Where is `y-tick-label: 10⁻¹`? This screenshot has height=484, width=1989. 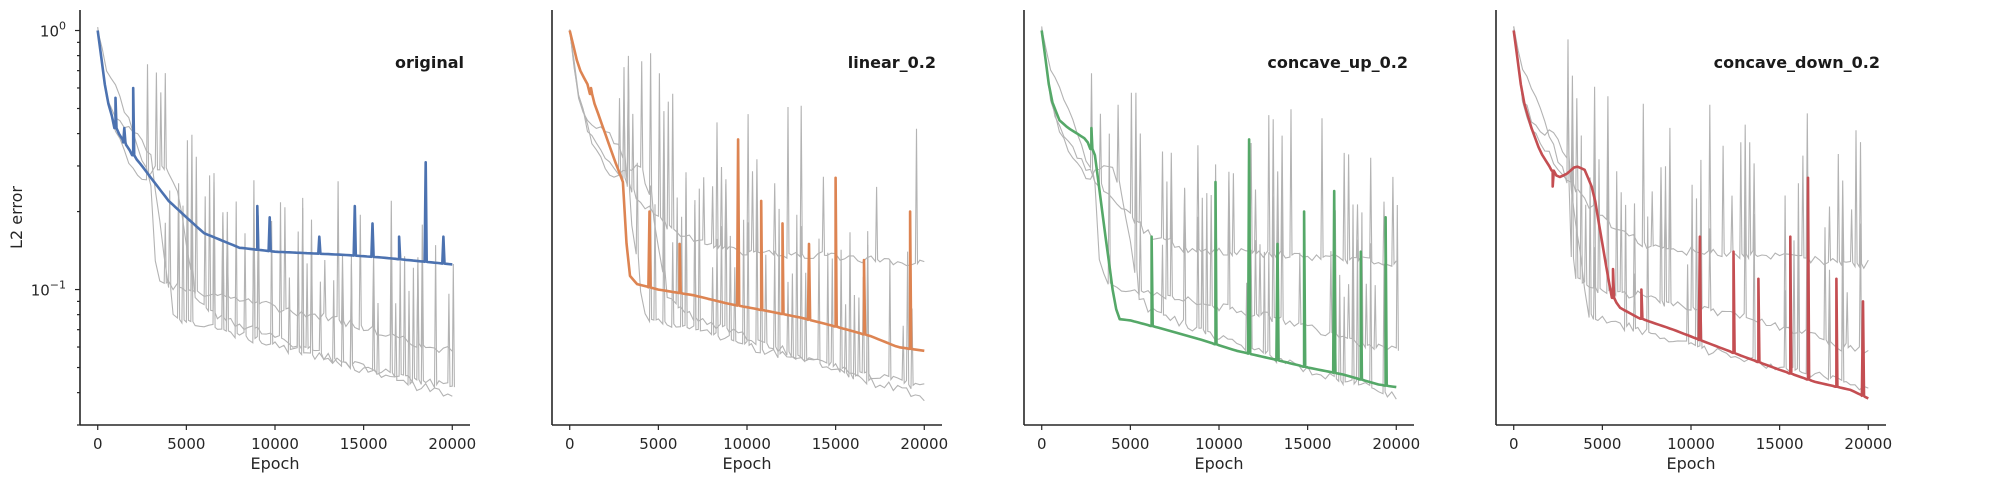
y-tick-label: 10⁻¹ is located at coordinates (48, 289).